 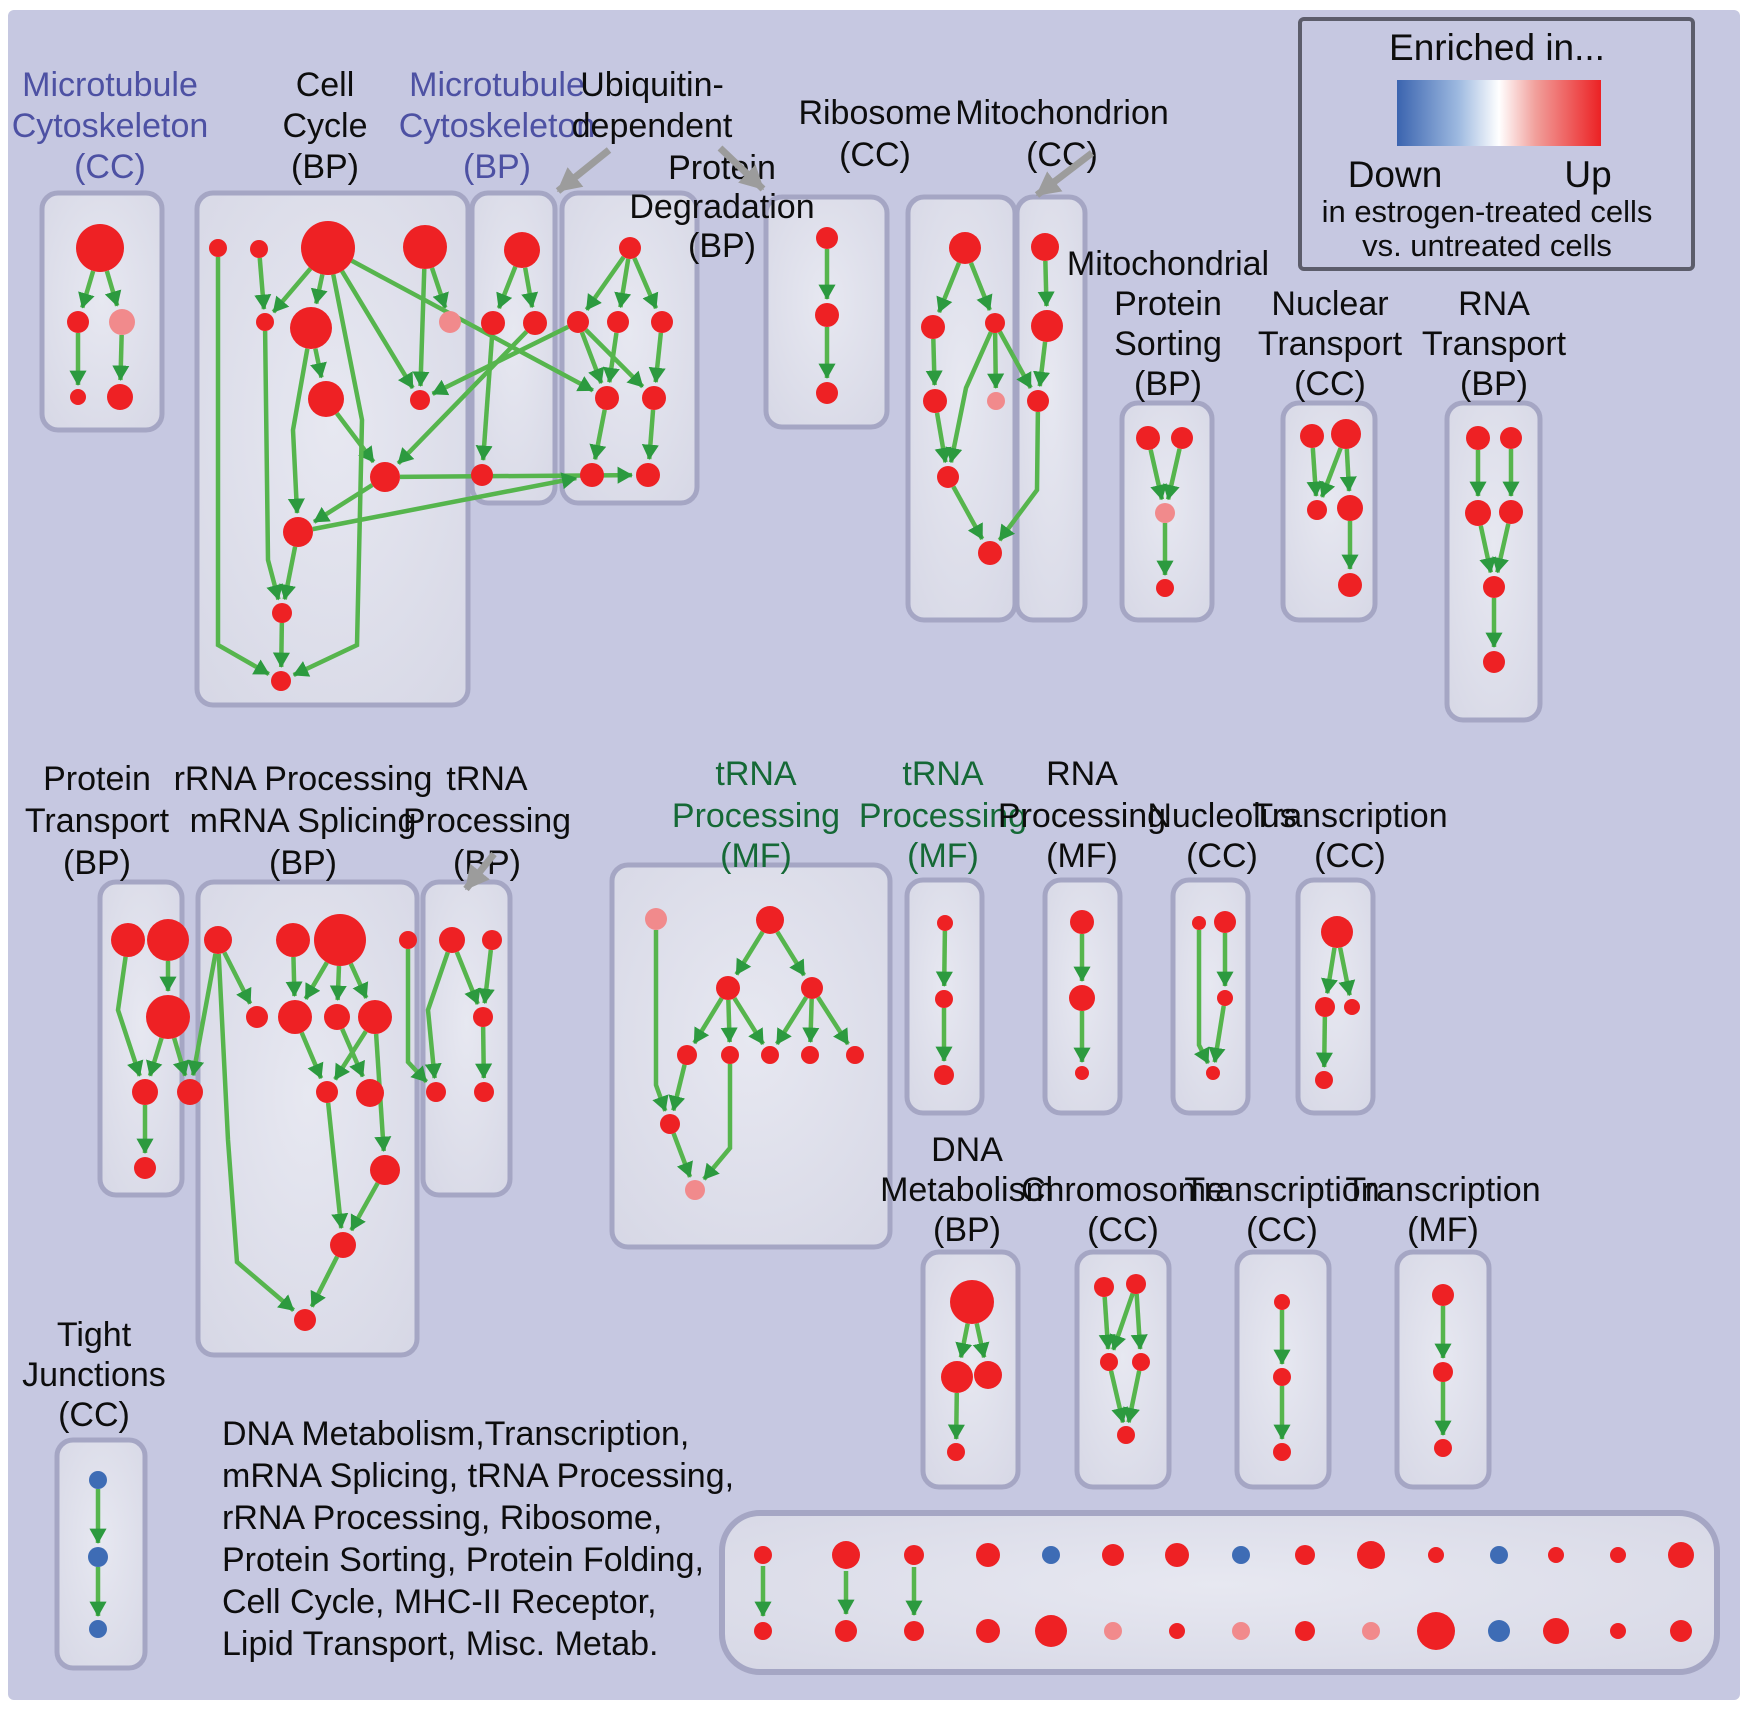 I want to click on trna-bp-pointer, so click(x=480, y=871).